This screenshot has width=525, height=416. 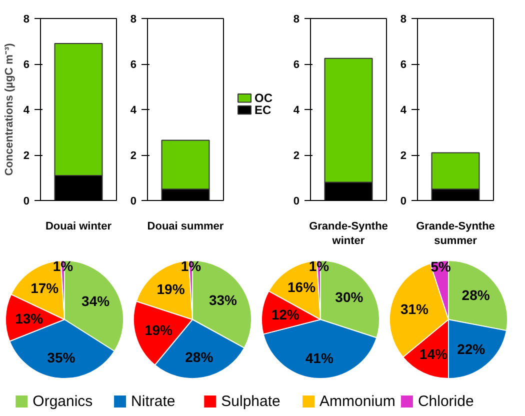 What do you see at coordinates (263, 98) in the screenshot?
I see `legend-label: OC` at bounding box center [263, 98].